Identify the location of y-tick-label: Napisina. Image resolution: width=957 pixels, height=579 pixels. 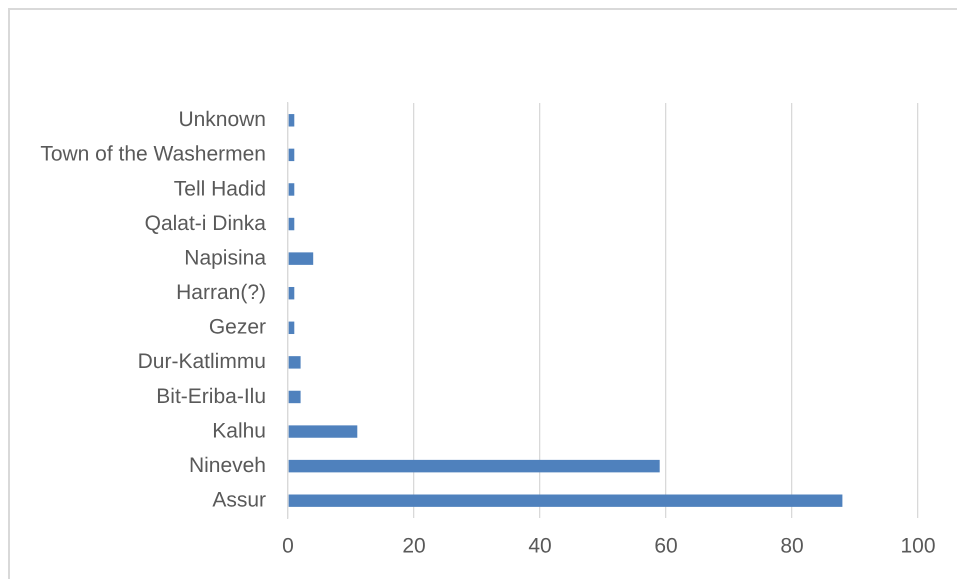
(225, 258).